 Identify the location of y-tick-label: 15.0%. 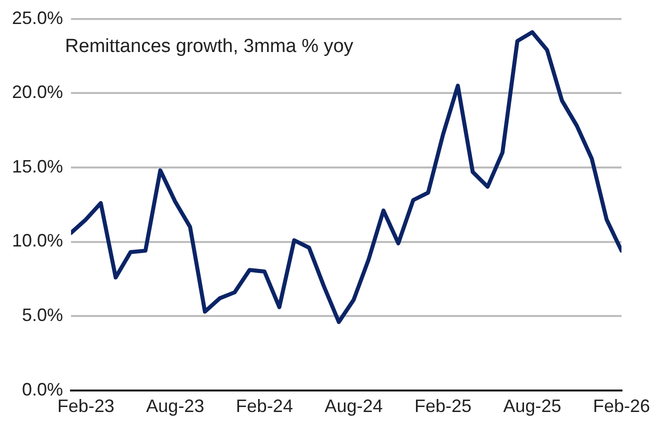
(38, 166).